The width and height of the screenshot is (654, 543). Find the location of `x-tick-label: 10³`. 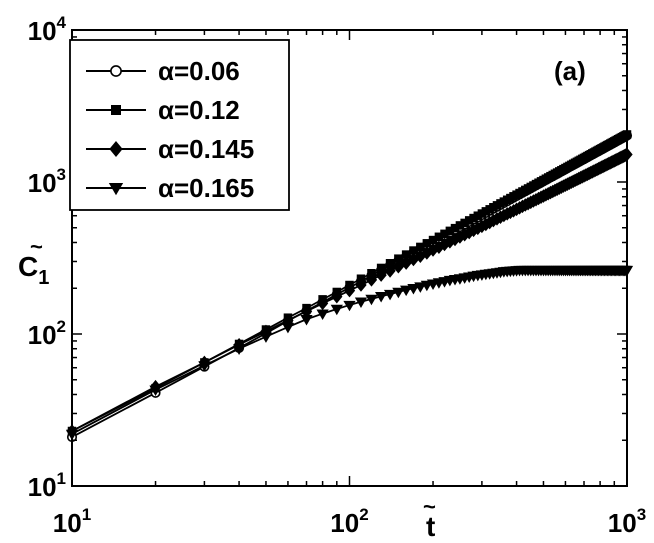

x-tick-label: 10³ is located at coordinates (627, 521).